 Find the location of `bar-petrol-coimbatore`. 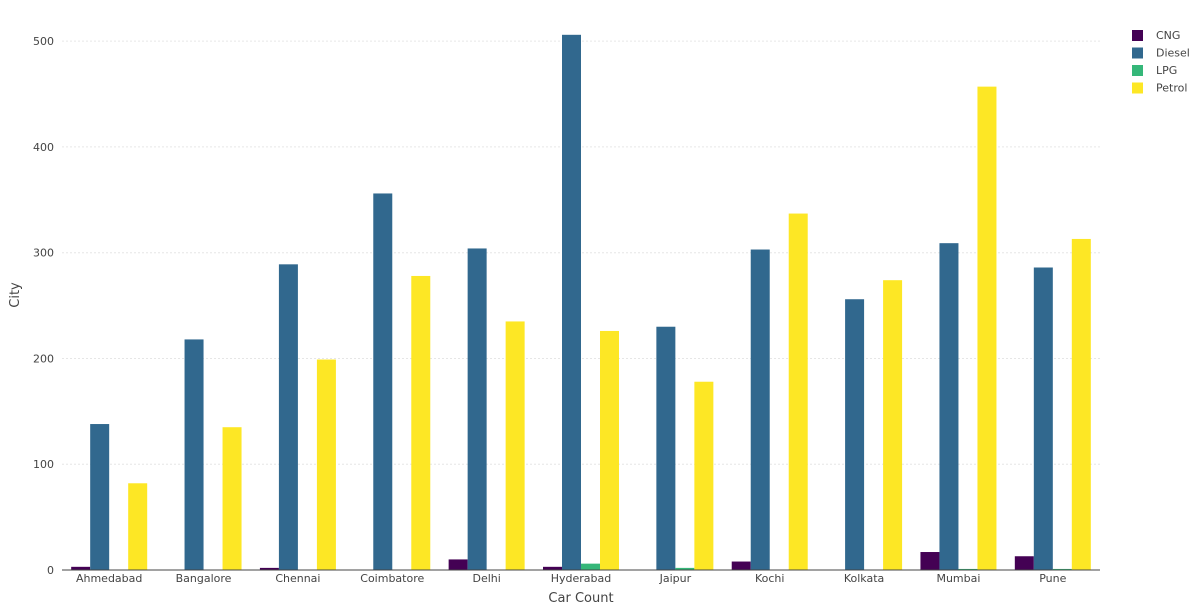

bar-petrol-coimbatore is located at coordinates (421, 422).